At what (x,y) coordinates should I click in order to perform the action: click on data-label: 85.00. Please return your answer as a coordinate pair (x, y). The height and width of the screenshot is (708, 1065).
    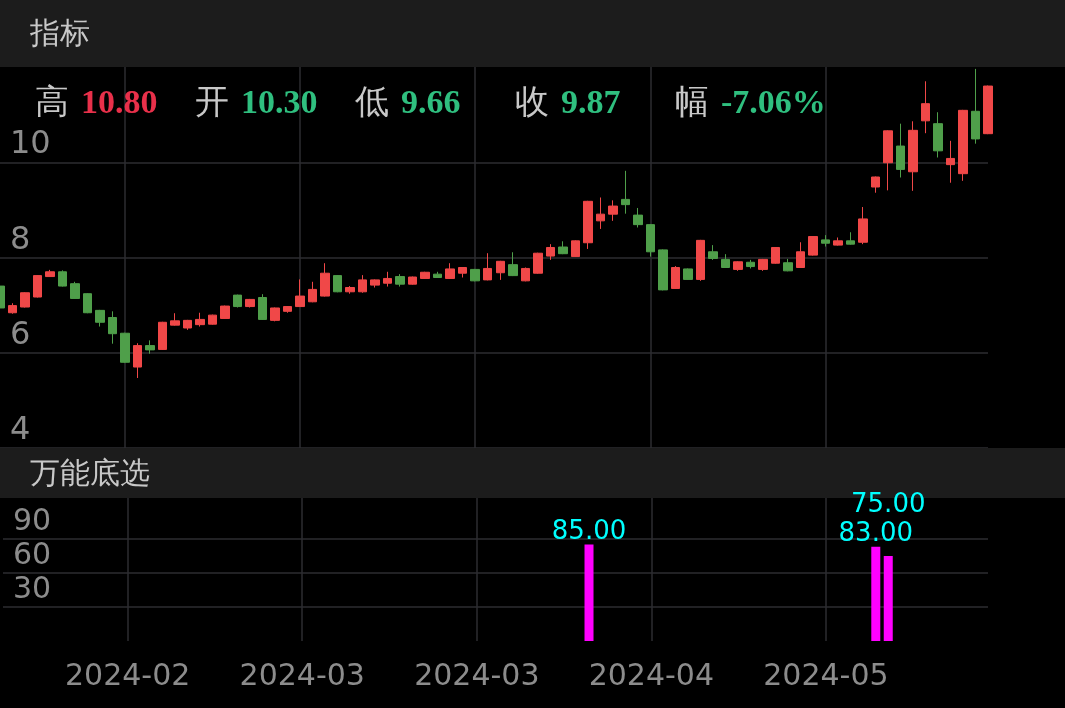
    Looking at the image, I should click on (589, 529).